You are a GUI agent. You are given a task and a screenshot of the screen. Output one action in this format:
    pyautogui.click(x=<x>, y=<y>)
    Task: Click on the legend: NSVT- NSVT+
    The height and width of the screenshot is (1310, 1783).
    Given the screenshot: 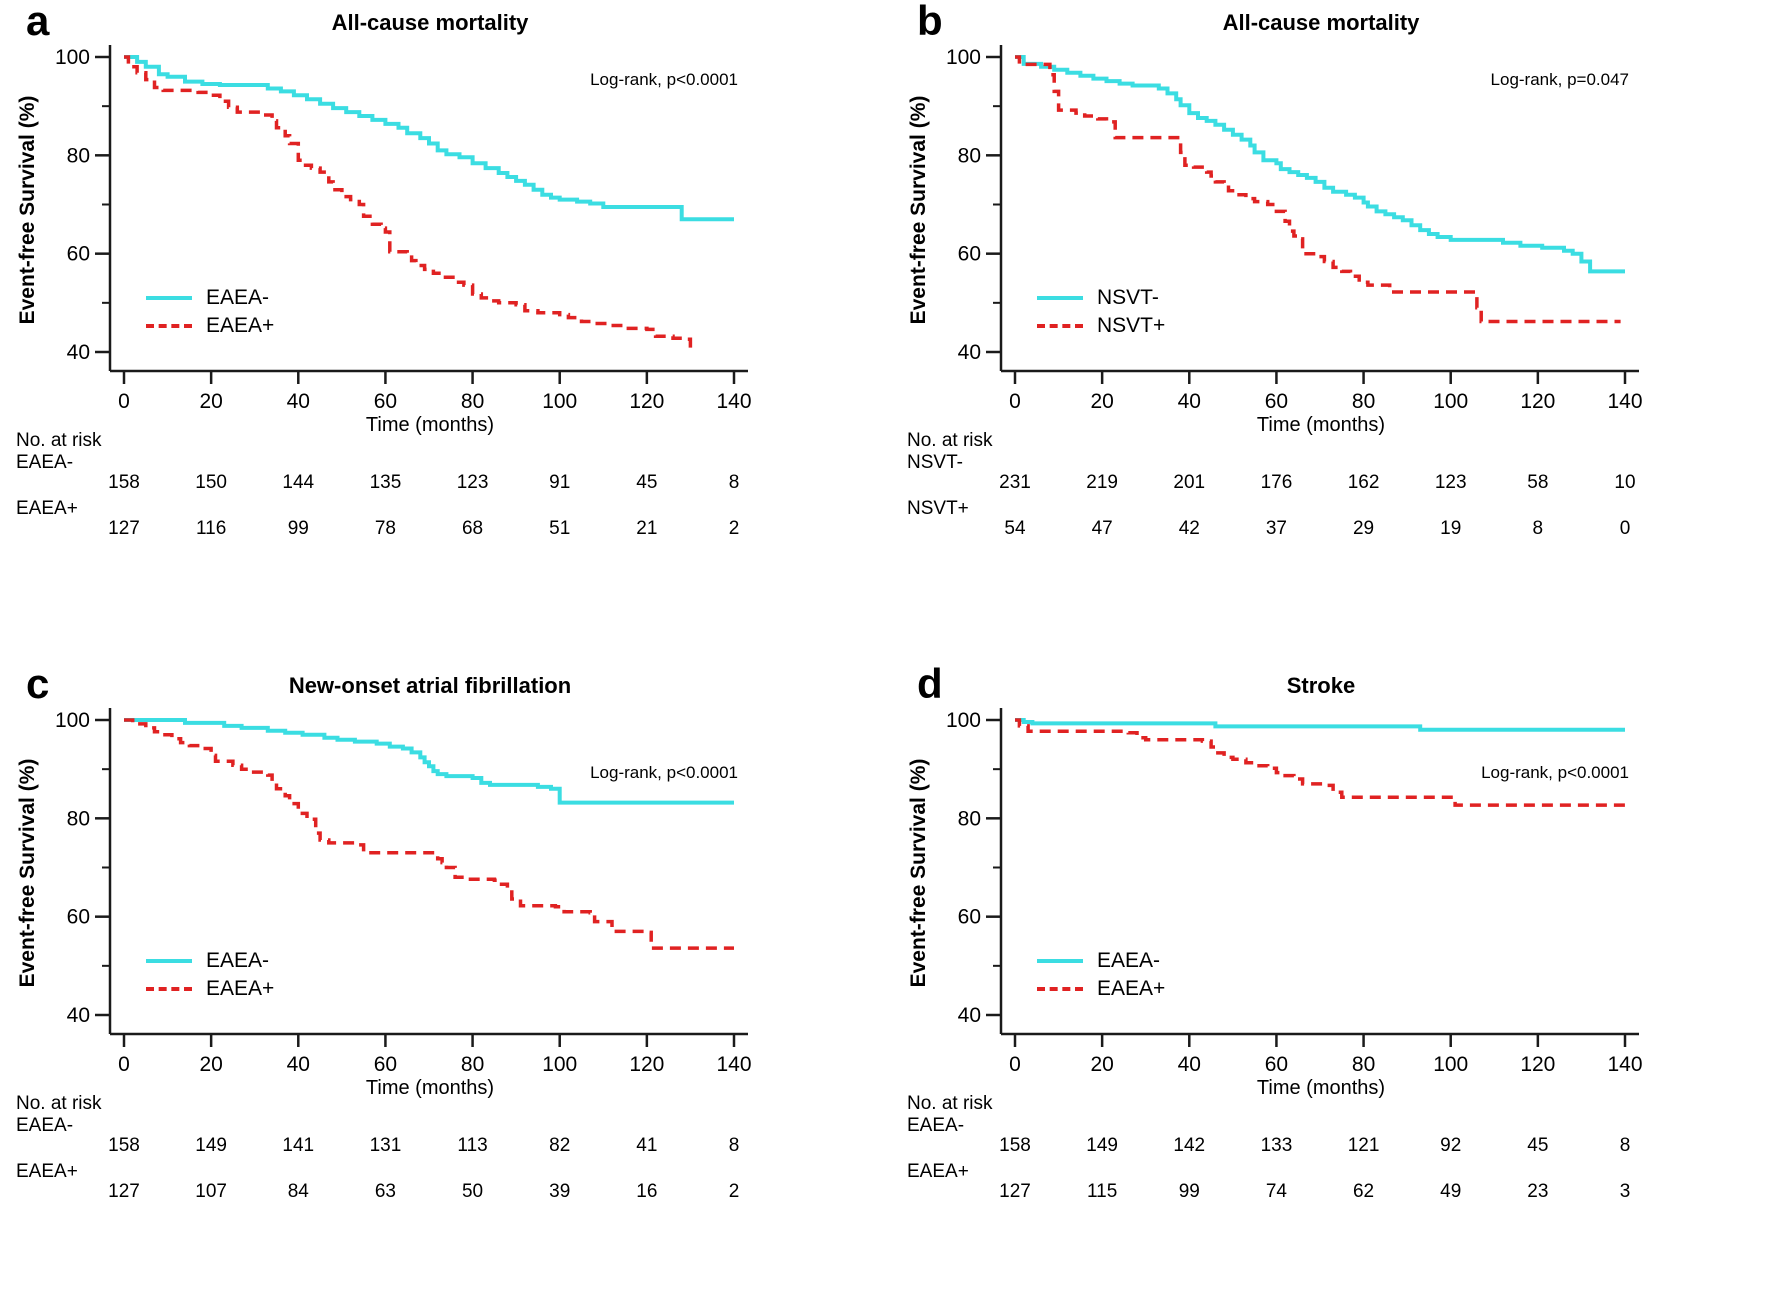 What is the action you would take?
    pyautogui.click(x=1101, y=312)
    